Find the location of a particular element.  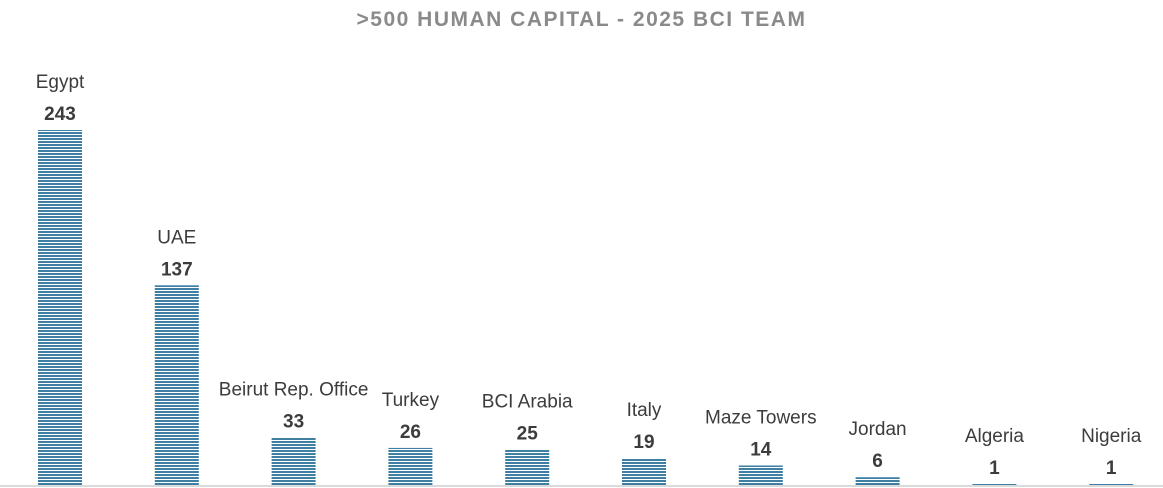

value-label: 243 is located at coordinates (60, 114).